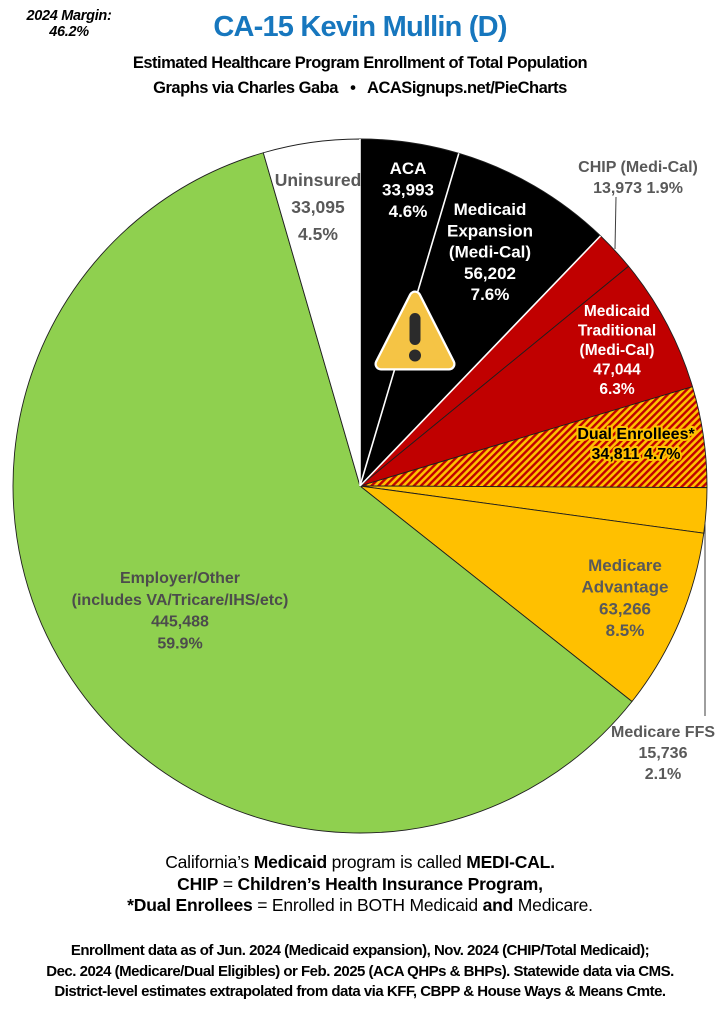 Image resolution: width=720 pixels, height=1010 pixels. I want to click on leader-line-chip, so click(615, 223).